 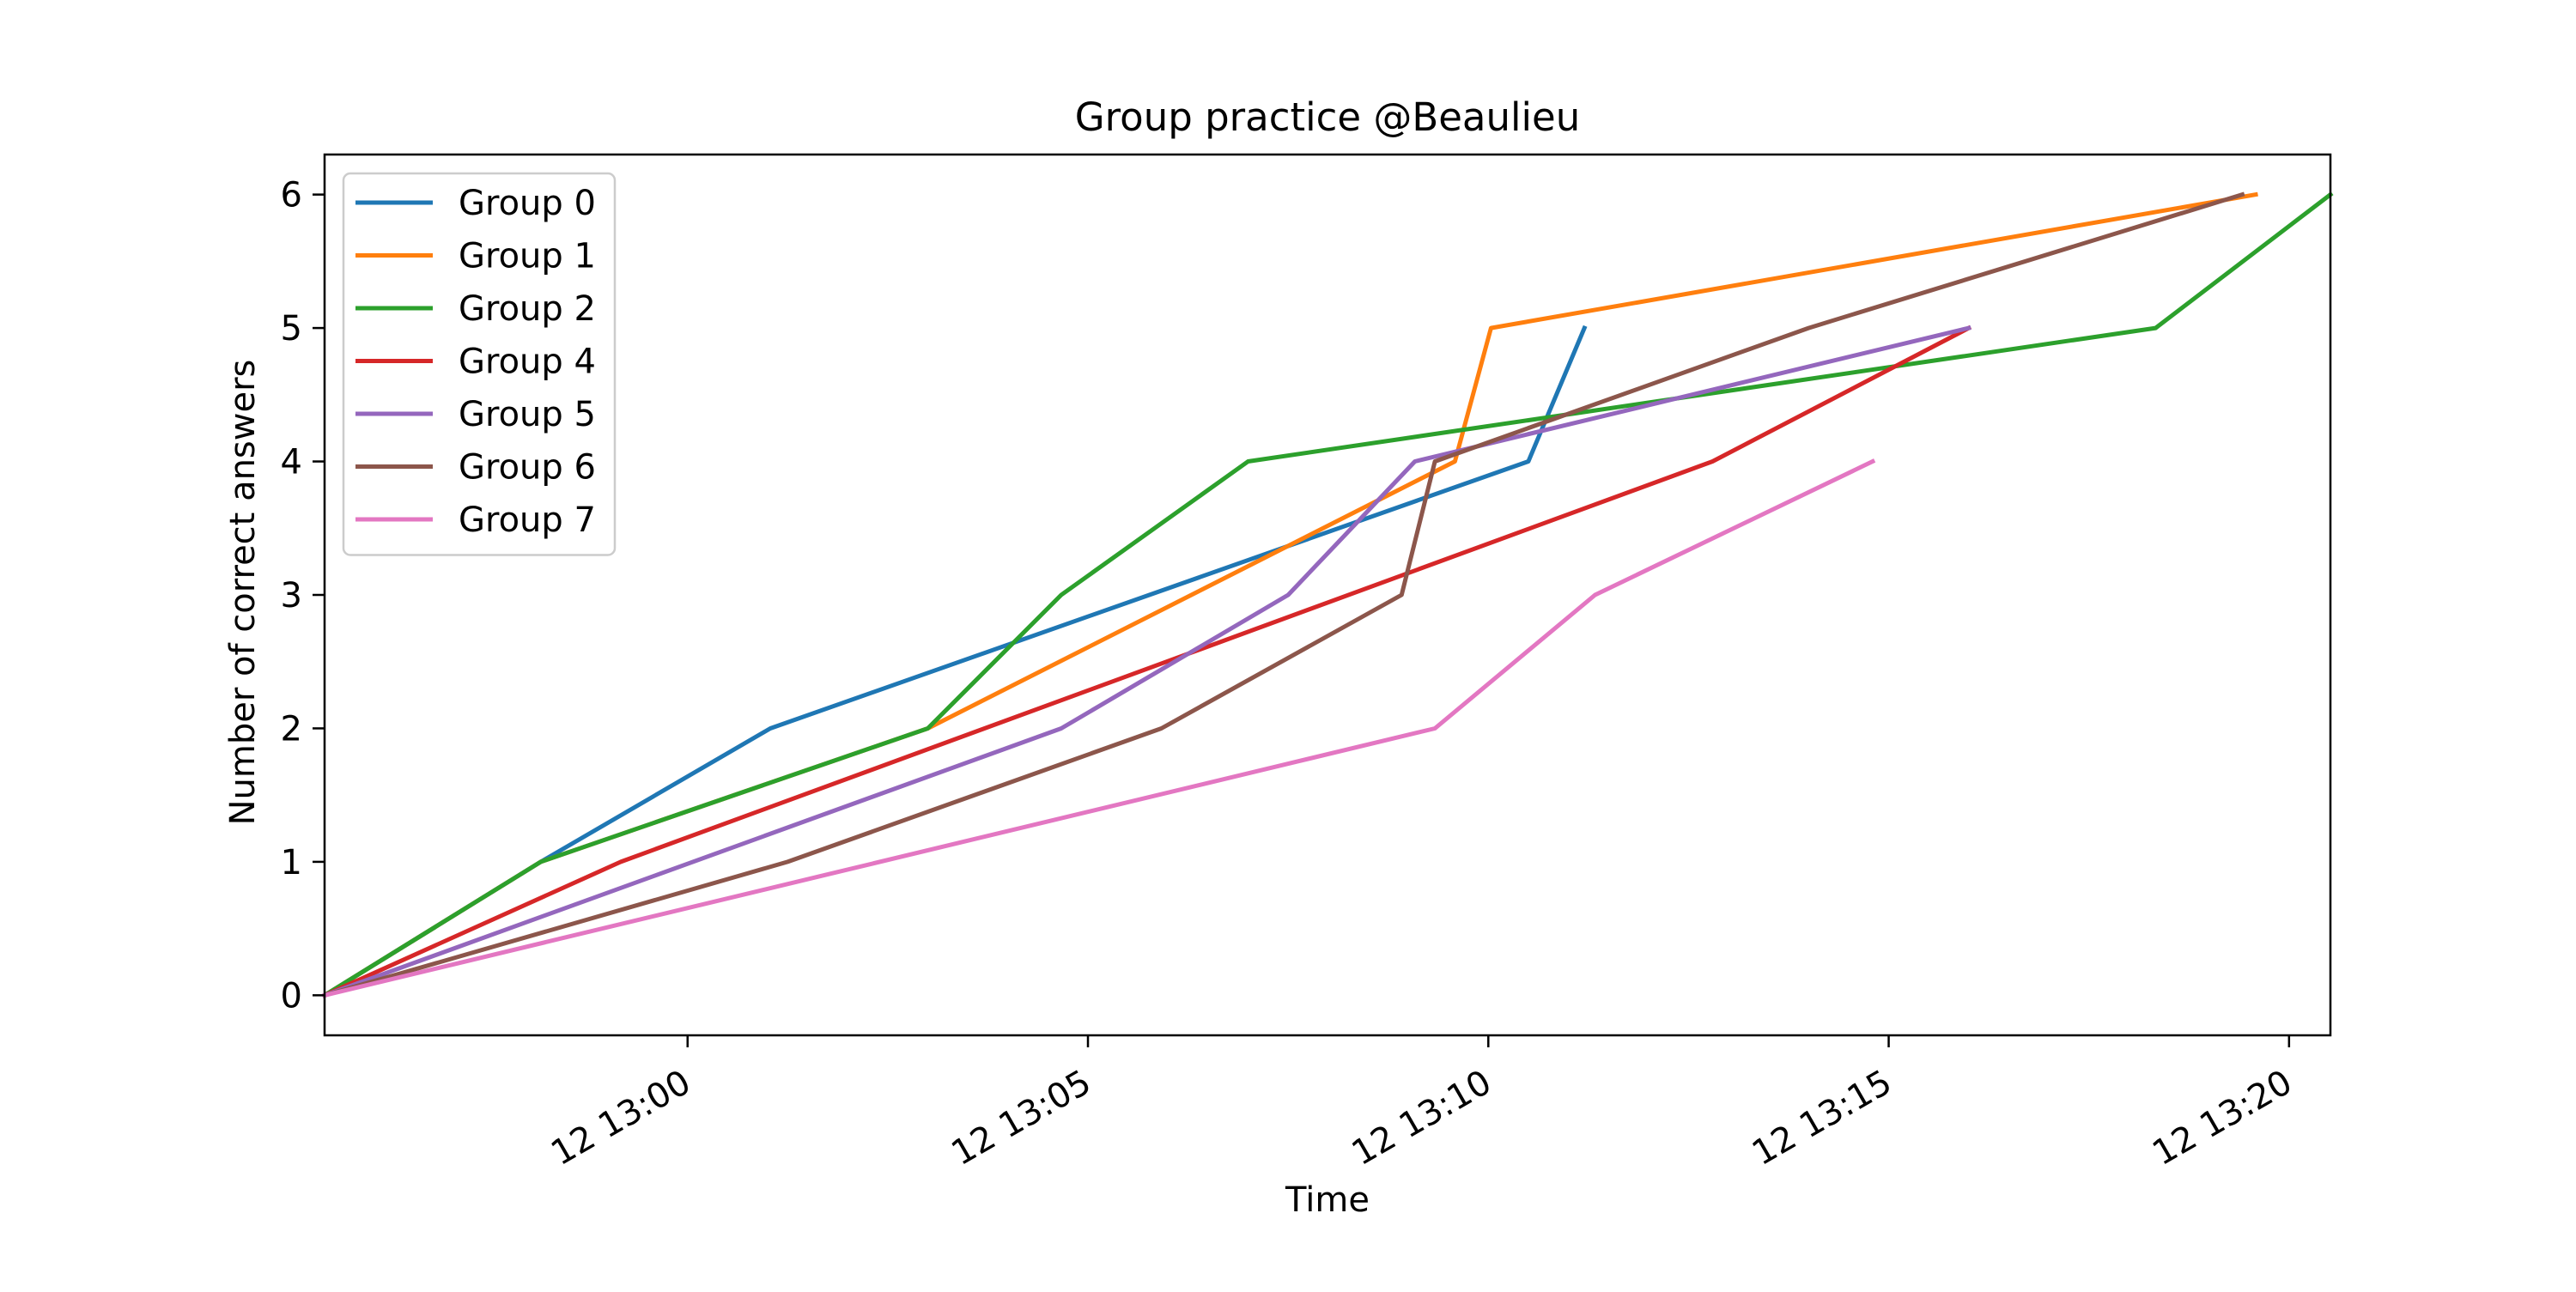 What do you see at coordinates (291, 462) in the screenshot?
I see `y-tick-label: 4` at bounding box center [291, 462].